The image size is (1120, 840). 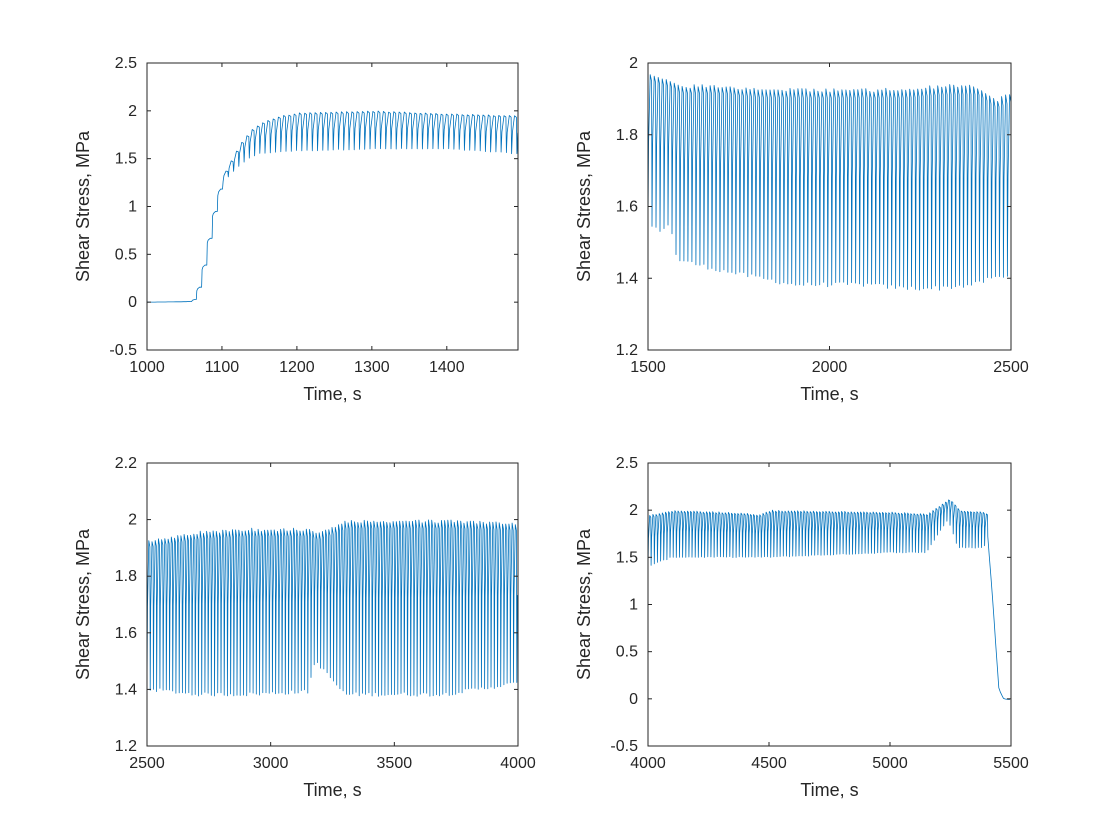 I want to click on x-tick-label: 1000, so click(x=147, y=367).